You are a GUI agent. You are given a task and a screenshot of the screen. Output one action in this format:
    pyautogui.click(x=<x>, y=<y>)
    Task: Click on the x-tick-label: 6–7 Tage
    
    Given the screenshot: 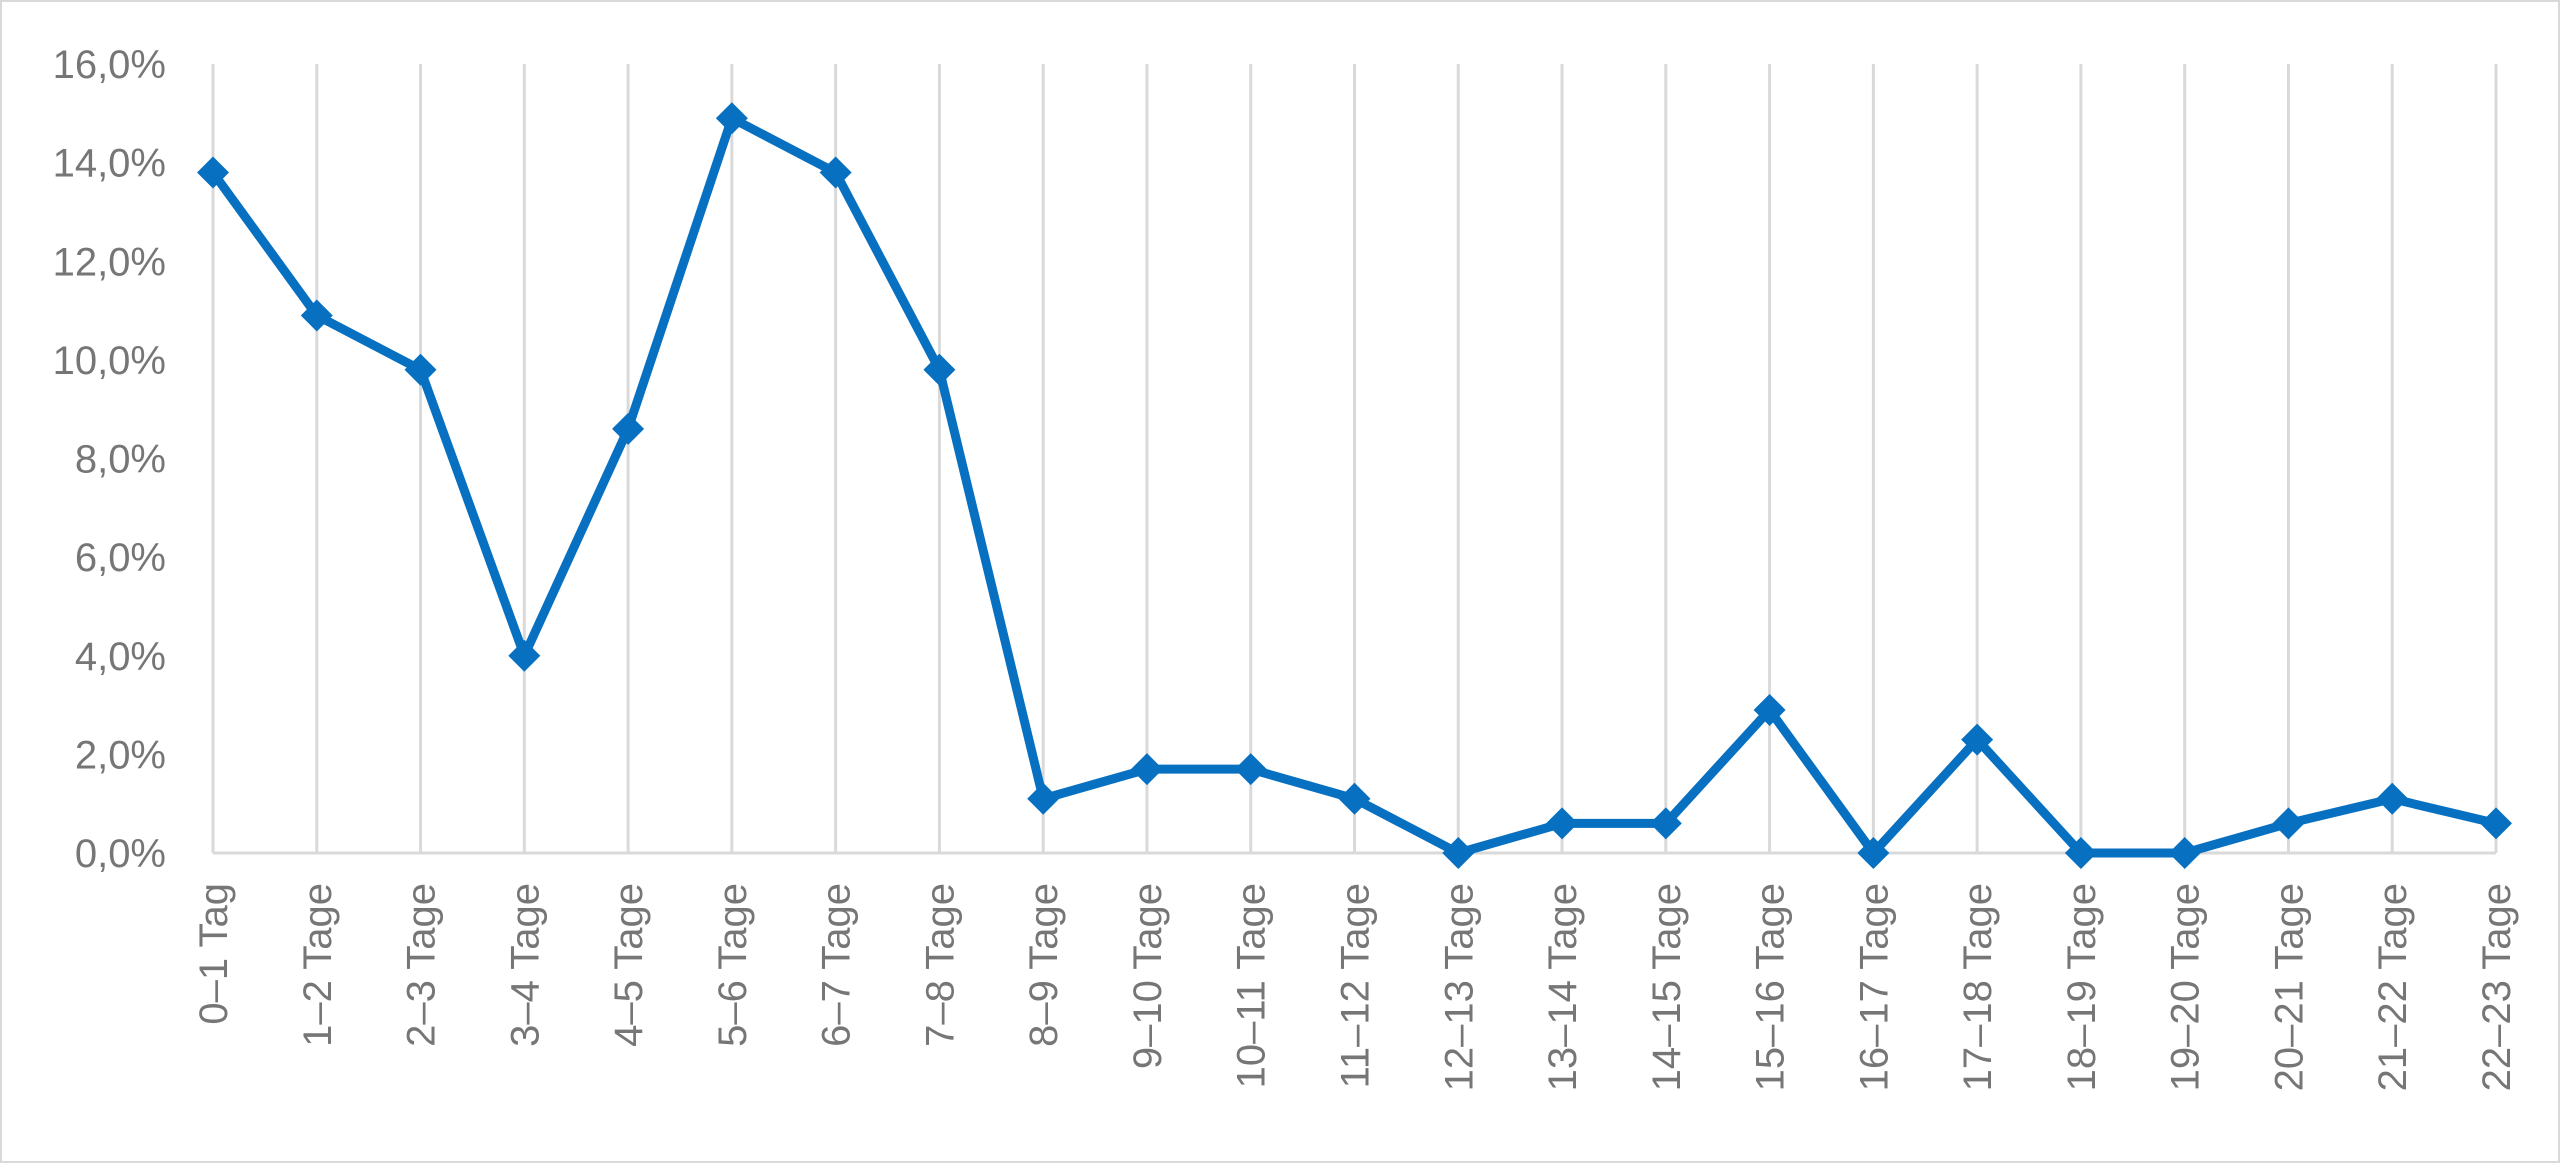 What is the action you would take?
    pyautogui.click(x=837, y=965)
    